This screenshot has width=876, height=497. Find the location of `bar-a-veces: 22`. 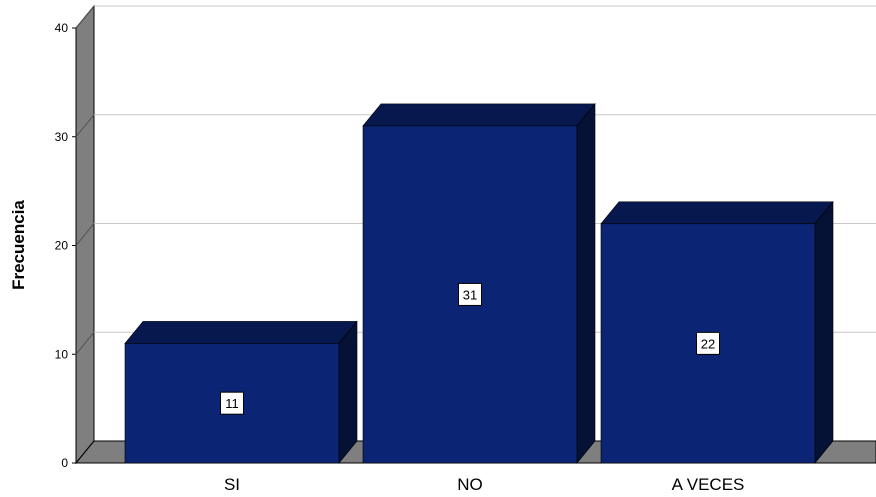

bar-a-veces: 22 is located at coordinates (717, 332).